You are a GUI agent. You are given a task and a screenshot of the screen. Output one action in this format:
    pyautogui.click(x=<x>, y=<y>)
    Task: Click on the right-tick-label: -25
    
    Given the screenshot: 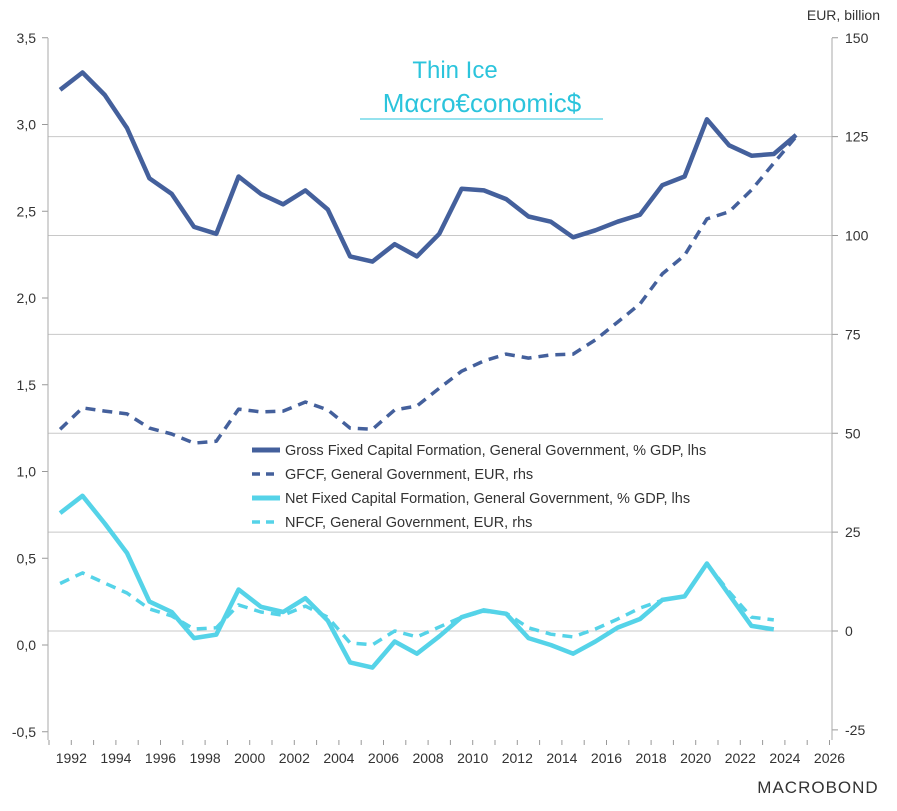 What is the action you would take?
    pyautogui.click(x=855, y=730)
    